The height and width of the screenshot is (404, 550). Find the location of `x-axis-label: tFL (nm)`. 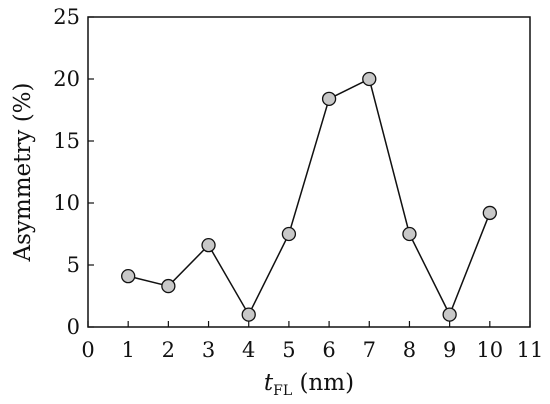

x-axis-label: tFL (nm) is located at coordinates (309, 384).